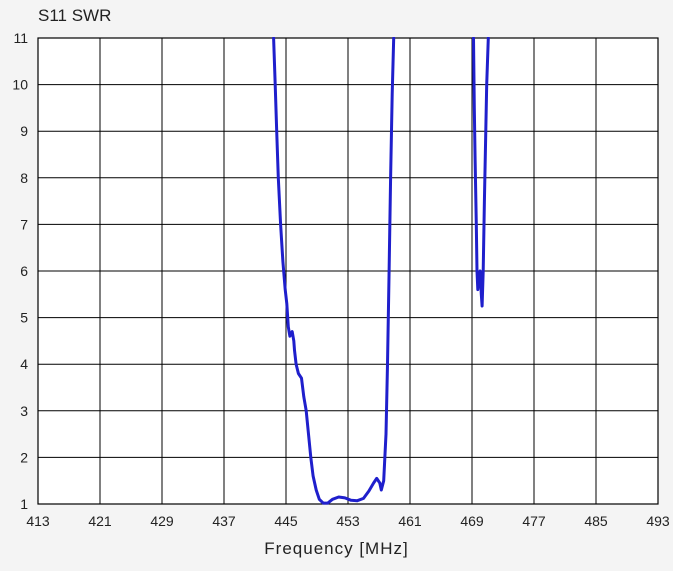 The width and height of the screenshot is (673, 571). Describe the element at coordinates (100, 521) in the screenshot. I see `x-tick-label: 421` at that location.